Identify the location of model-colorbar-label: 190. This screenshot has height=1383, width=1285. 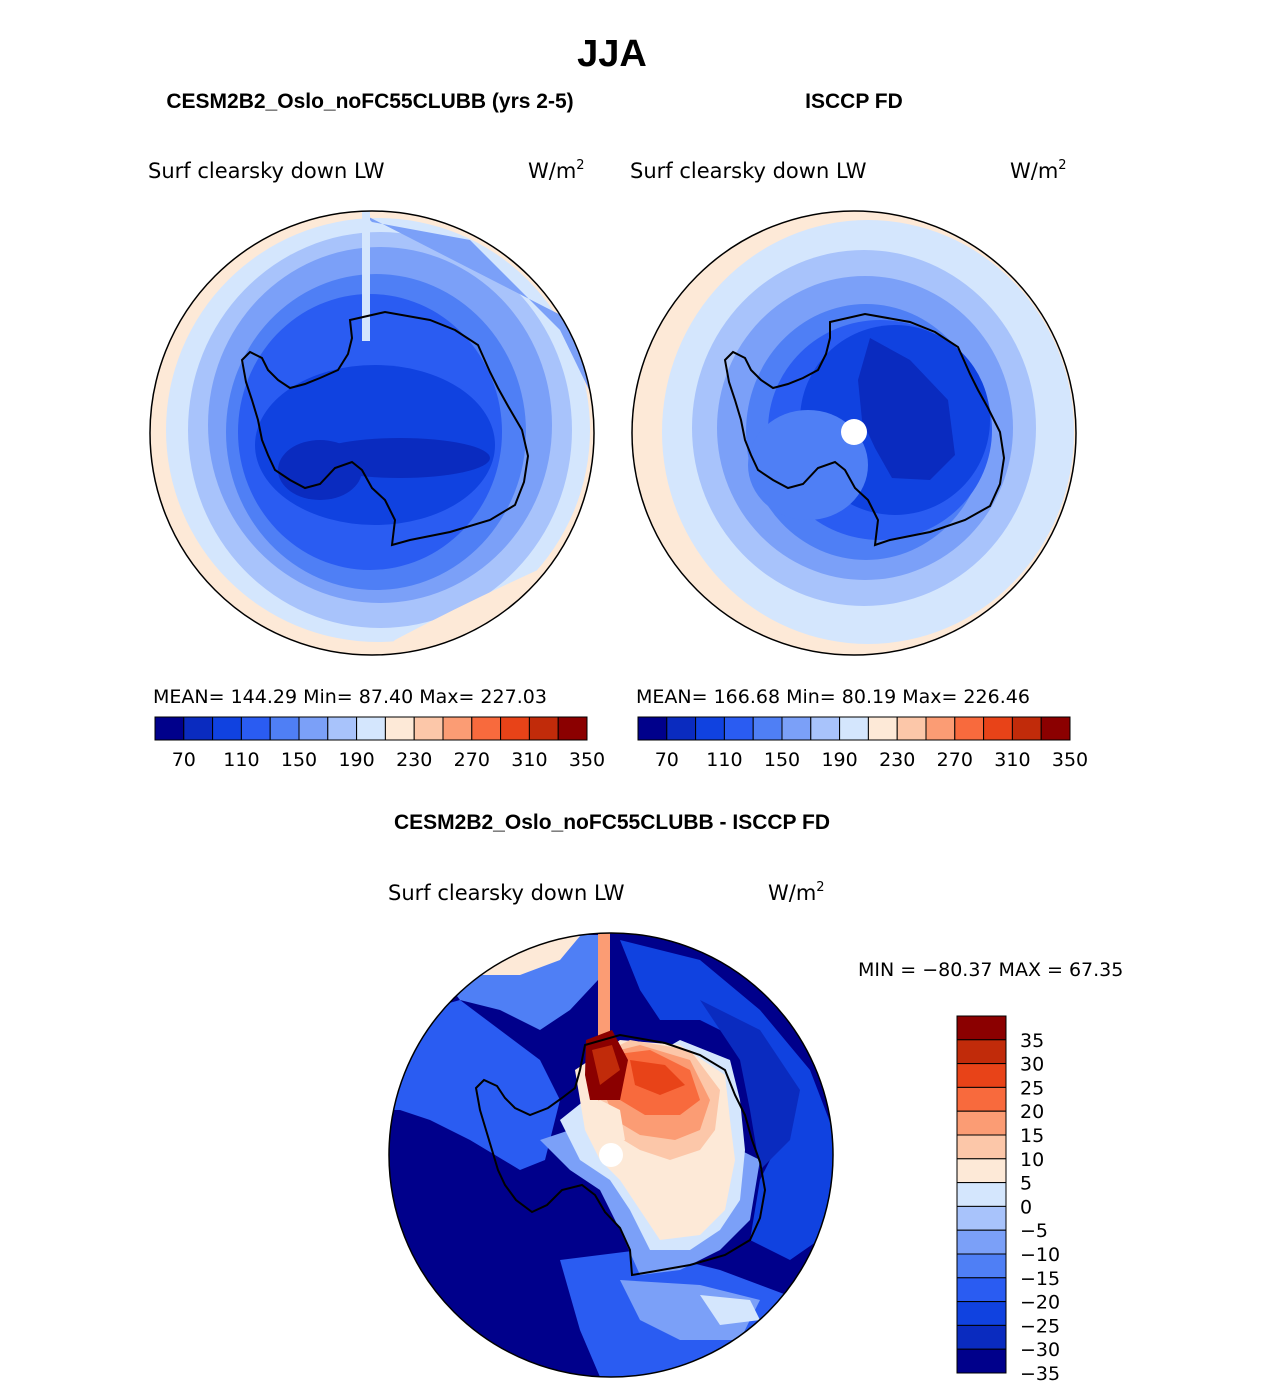
(356, 760).